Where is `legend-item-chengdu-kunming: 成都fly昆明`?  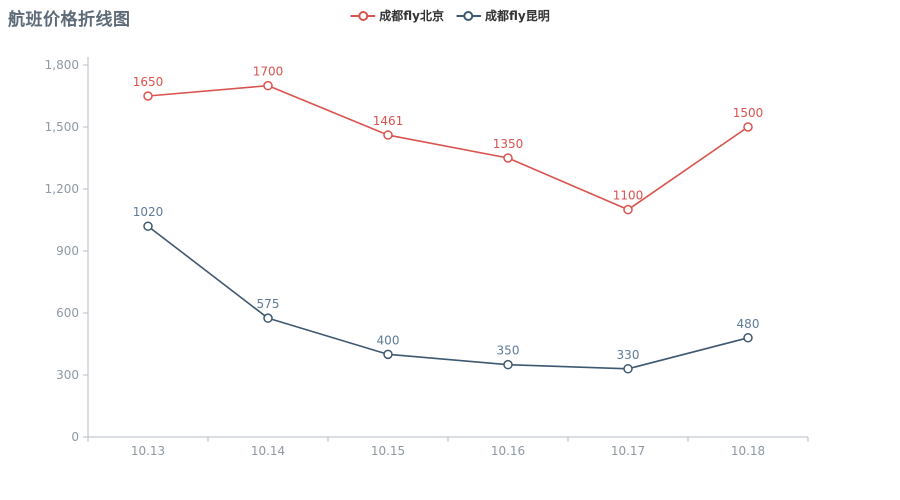 legend-item-chengdu-kunming: 成都fly昆明 is located at coordinates (503, 15).